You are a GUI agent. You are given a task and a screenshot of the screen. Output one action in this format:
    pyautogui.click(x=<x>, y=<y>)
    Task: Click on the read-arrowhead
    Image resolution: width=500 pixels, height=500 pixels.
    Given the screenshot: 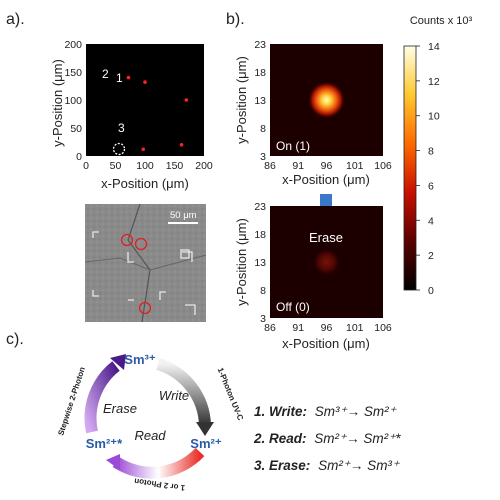 What is the action you would take?
    pyautogui.click(x=113, y=462)
    